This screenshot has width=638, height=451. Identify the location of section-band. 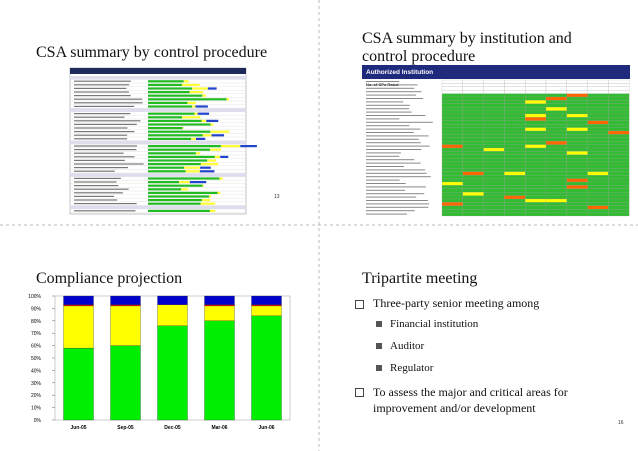
(158, 78).